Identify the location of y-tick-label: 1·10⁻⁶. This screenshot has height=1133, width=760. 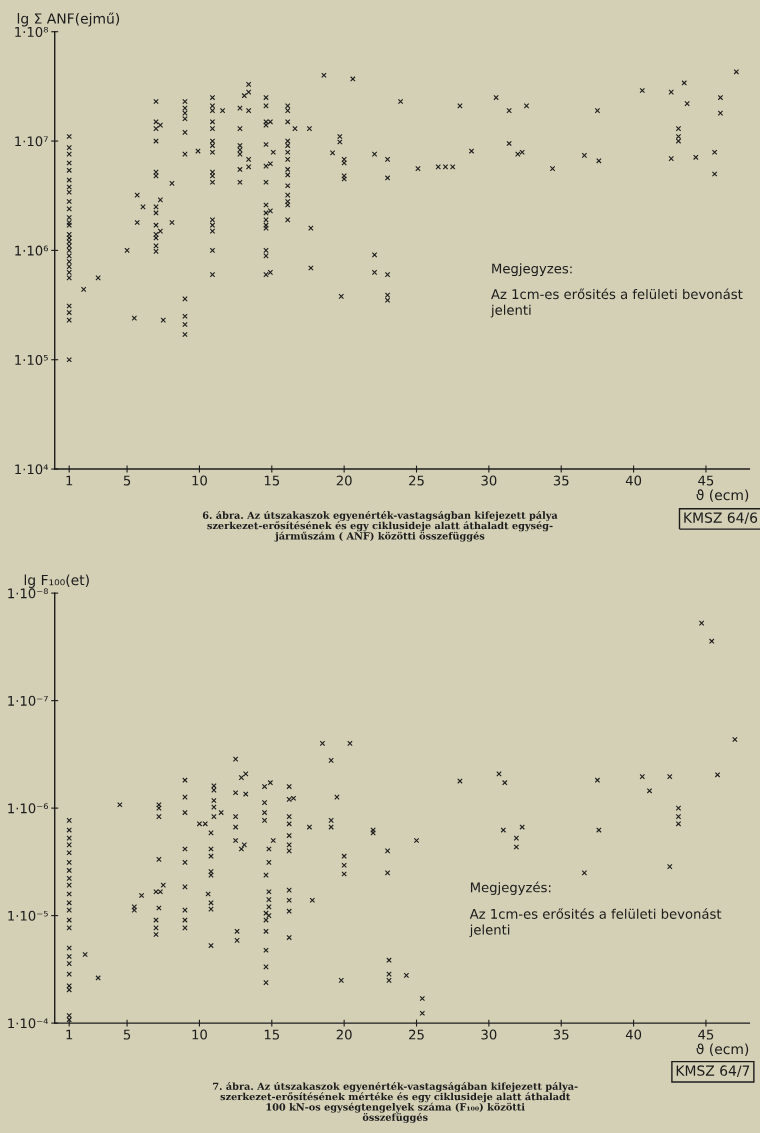
(28, 808).